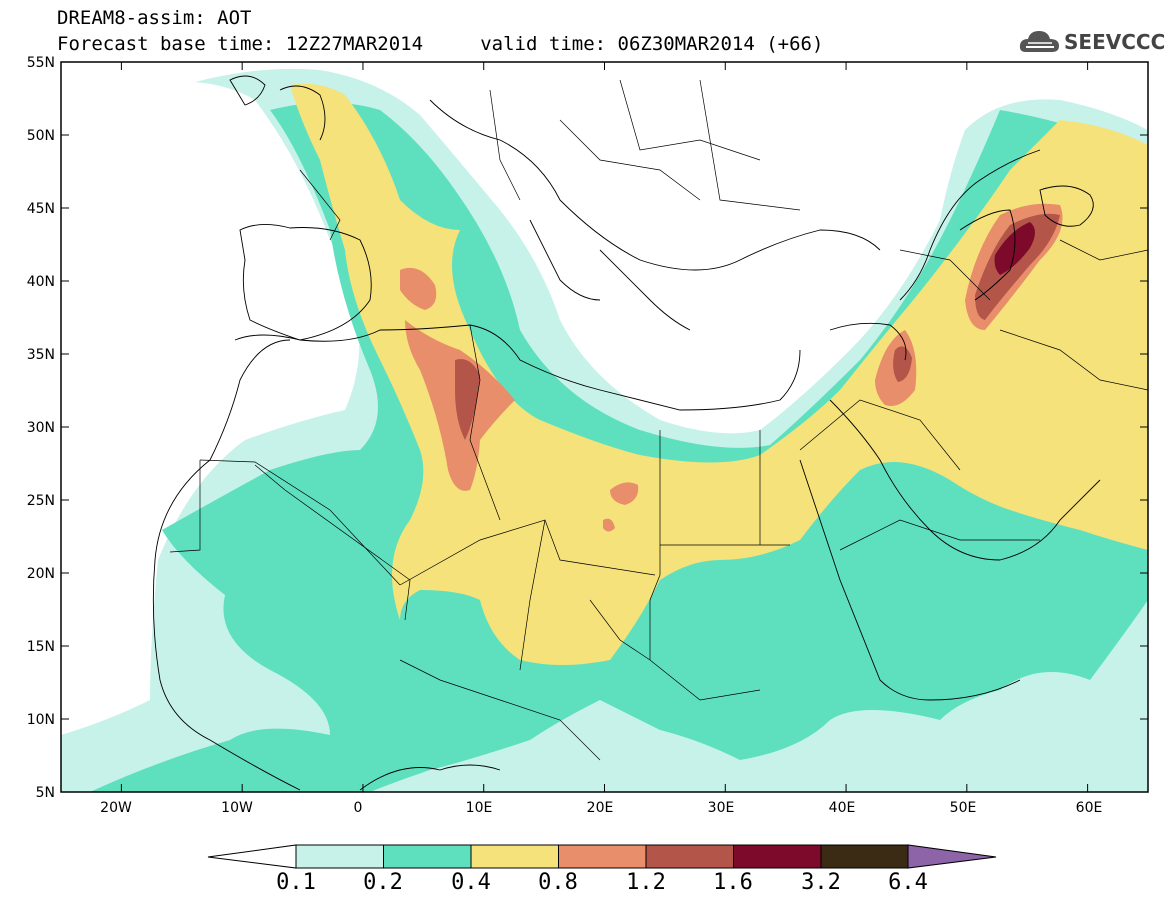 The width and height of the screenshot is (1165, 905). I want to click on lon-label: 60E, so click(1089, 808).